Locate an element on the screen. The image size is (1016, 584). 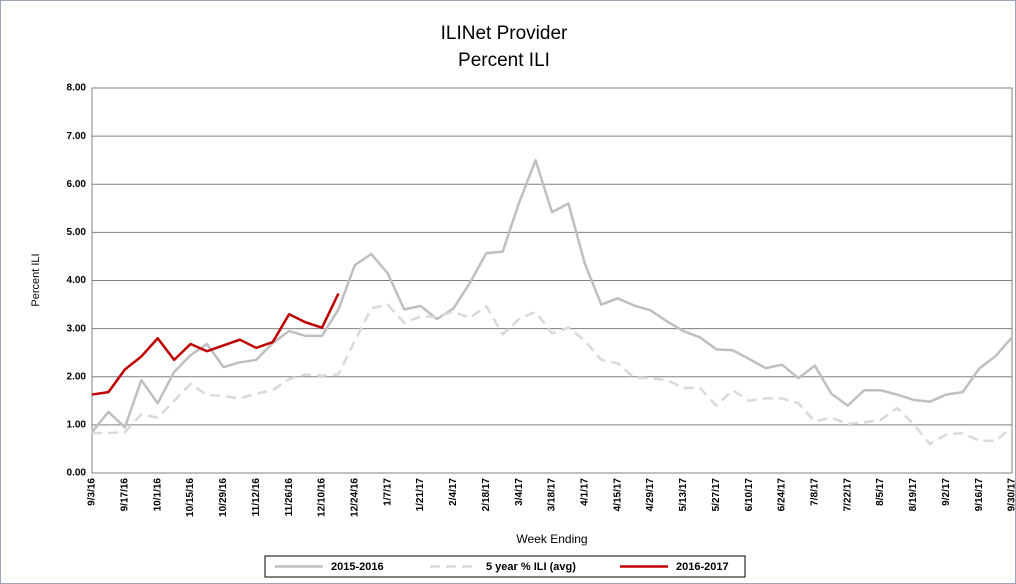
y-tick-label: 7.00 is located at coordinates (77, 136).